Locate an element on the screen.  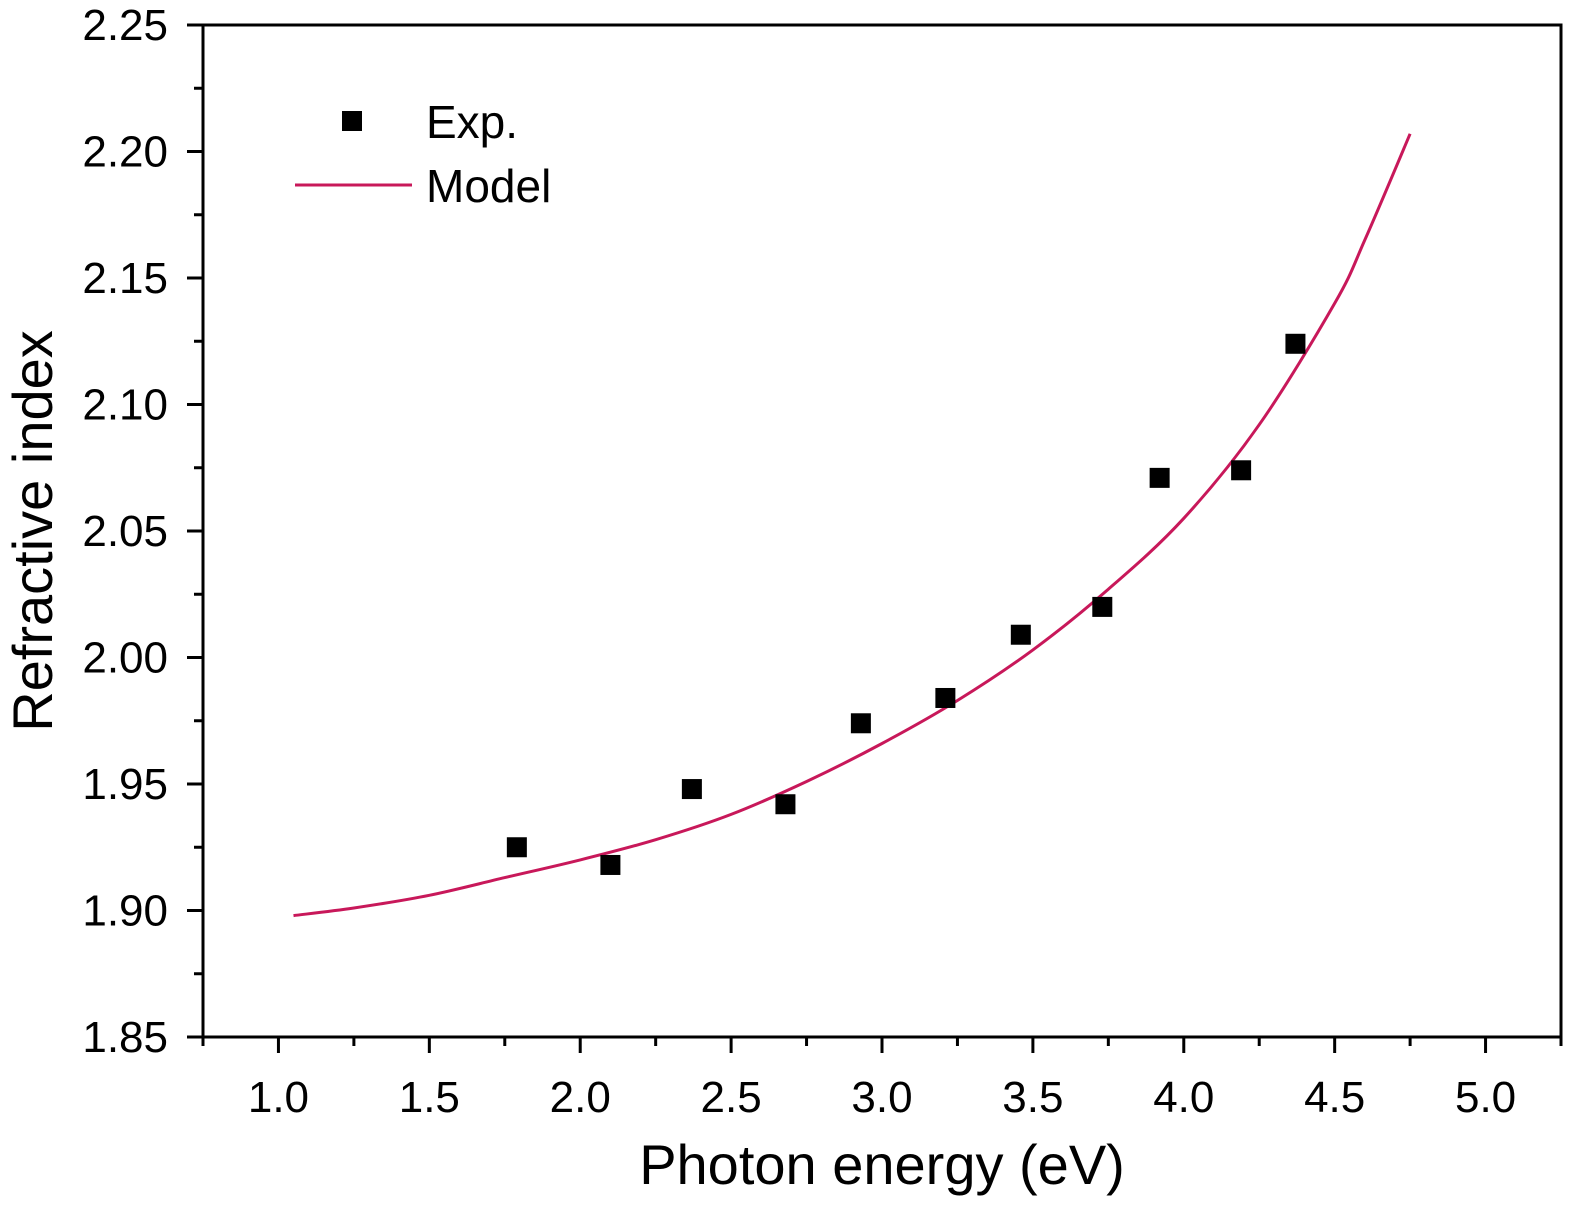
x-tick-label: 3.5 is located at coordinates (1032, 1097).